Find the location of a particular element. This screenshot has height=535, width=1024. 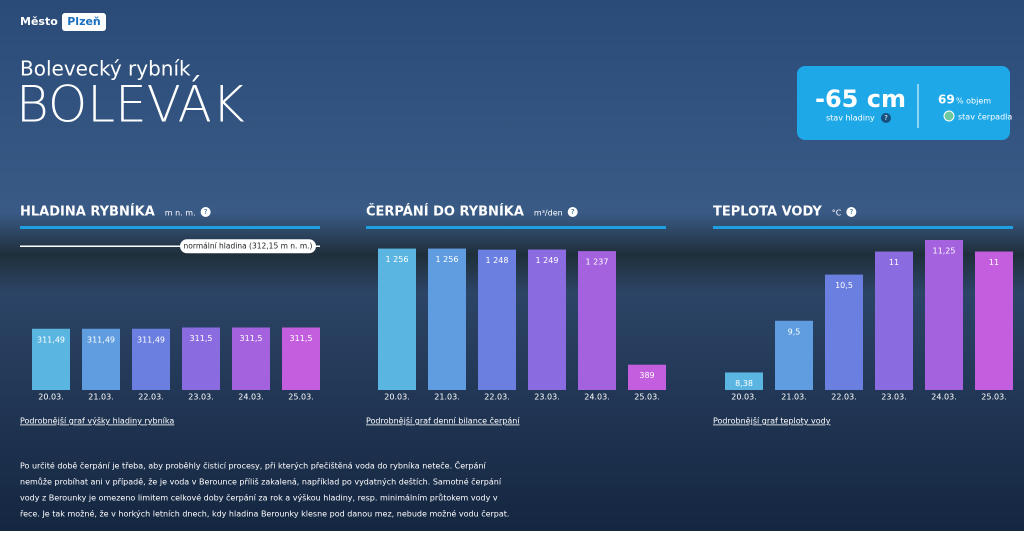

value-label: 10,5 is located at coordinates (844, 285).